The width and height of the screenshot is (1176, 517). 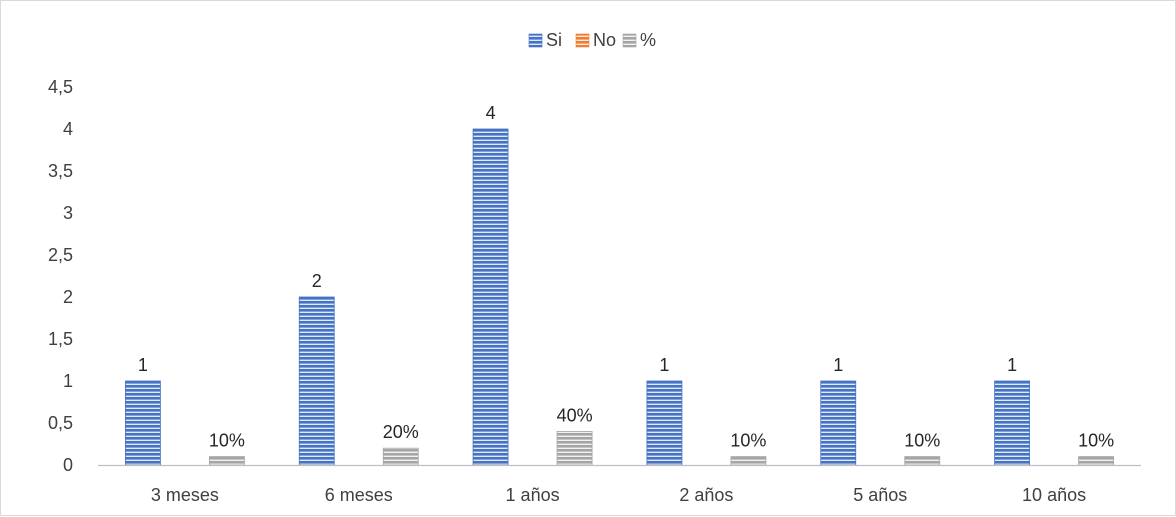 I want to click on data-label: 40%, so click(x=575, y=415).